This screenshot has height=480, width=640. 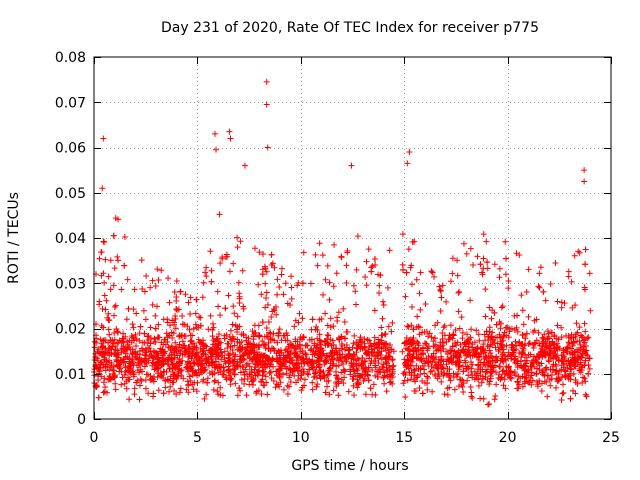 I want to click on y-tick-label: 0.04, so click(x=70, y=239).